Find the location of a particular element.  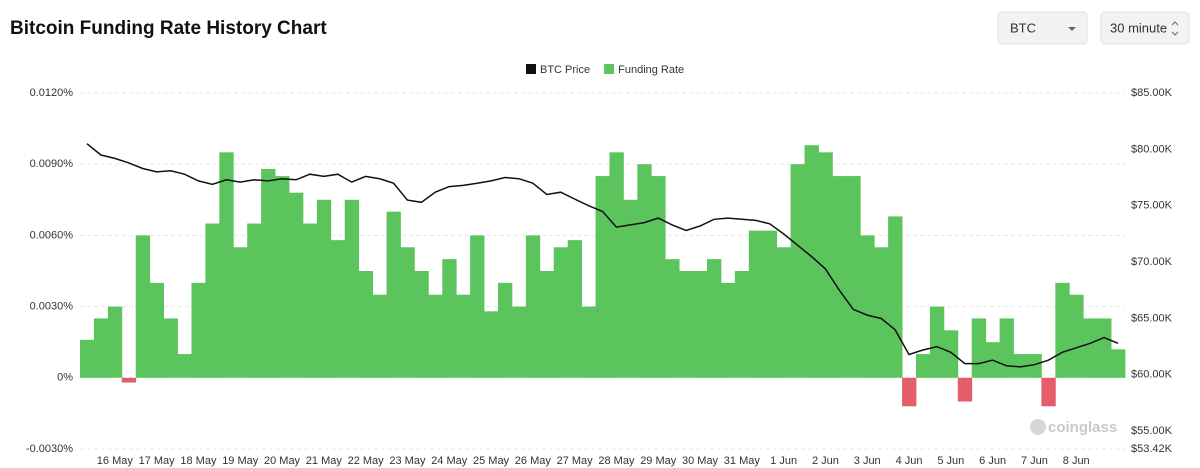

x-tick-label: 7 Jun is located at coordinates (1034, 461).